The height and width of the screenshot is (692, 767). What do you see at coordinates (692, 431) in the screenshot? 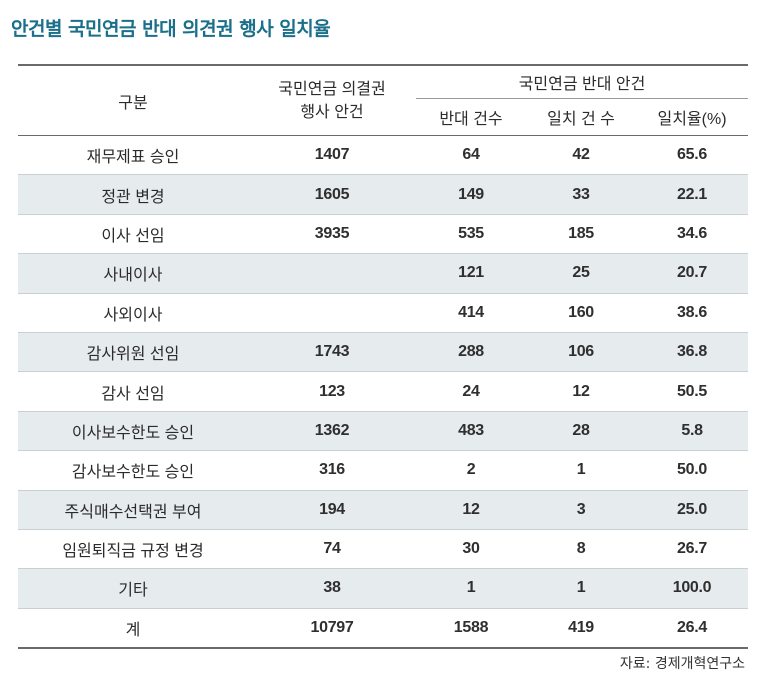
I see `match-rate: 5.8` at bounding box center [692, 431].